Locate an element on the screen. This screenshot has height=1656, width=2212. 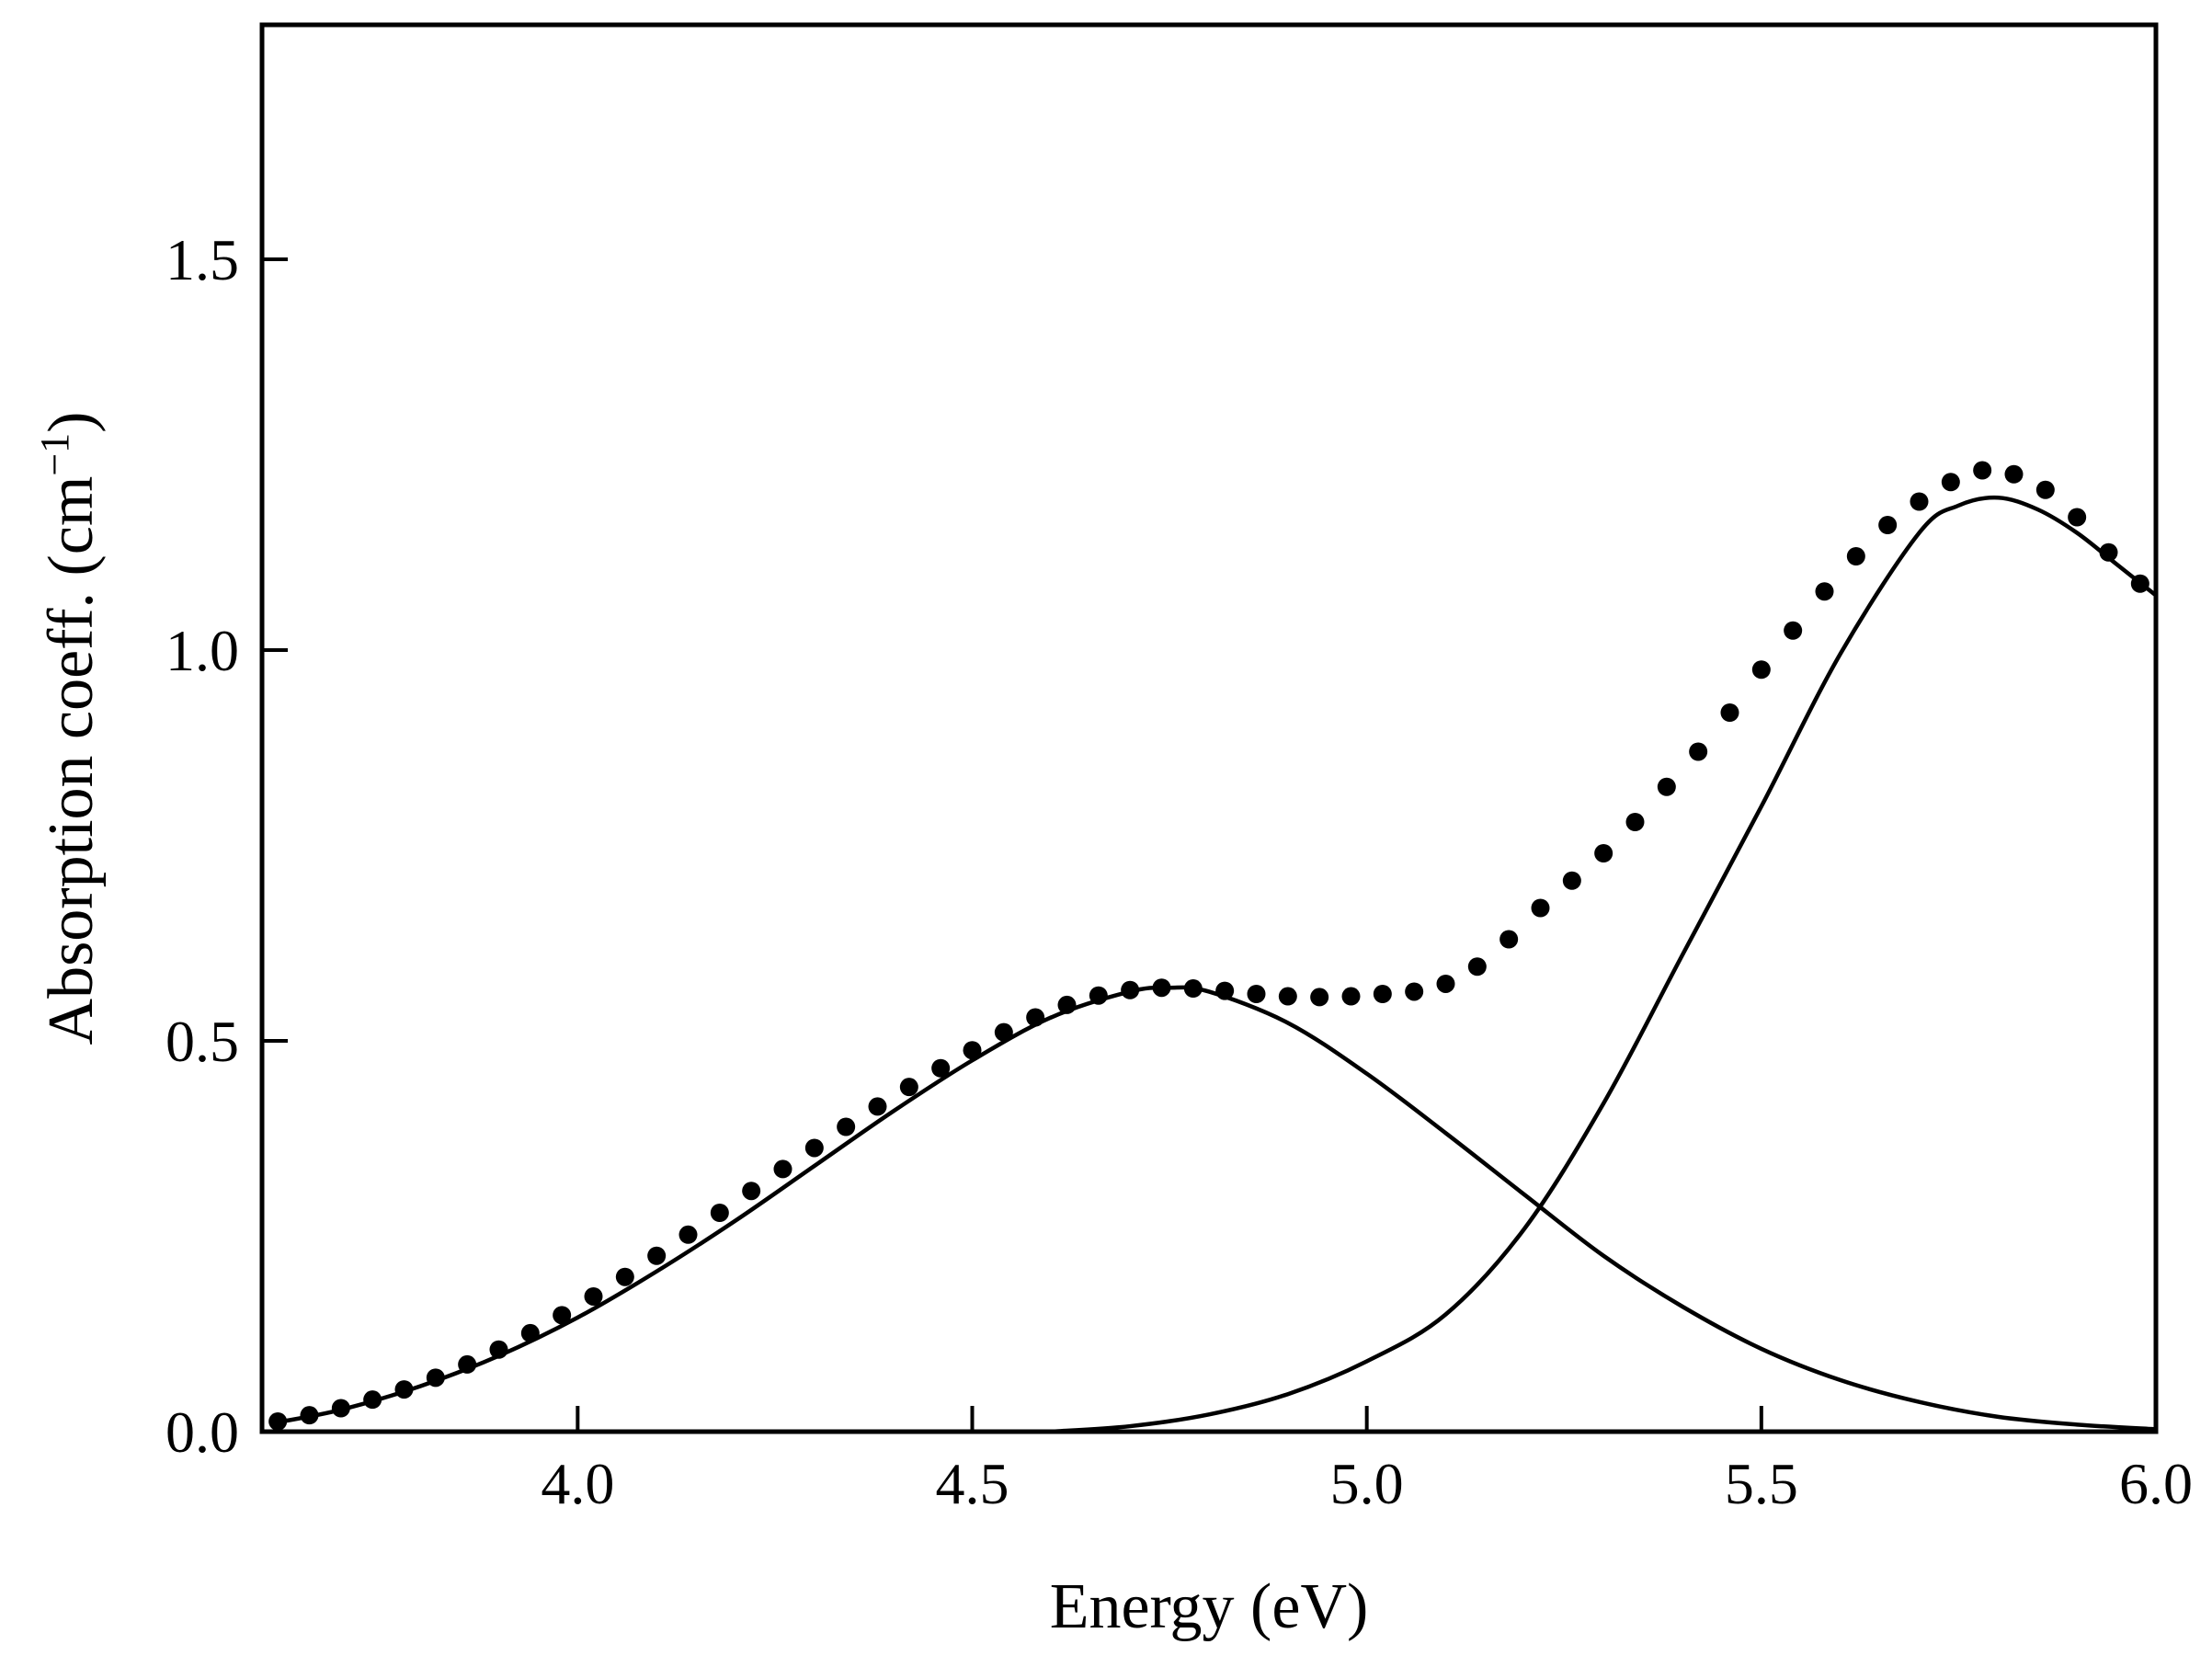
y-tick-label: 0.5 is located at coordinates (202, 1041).